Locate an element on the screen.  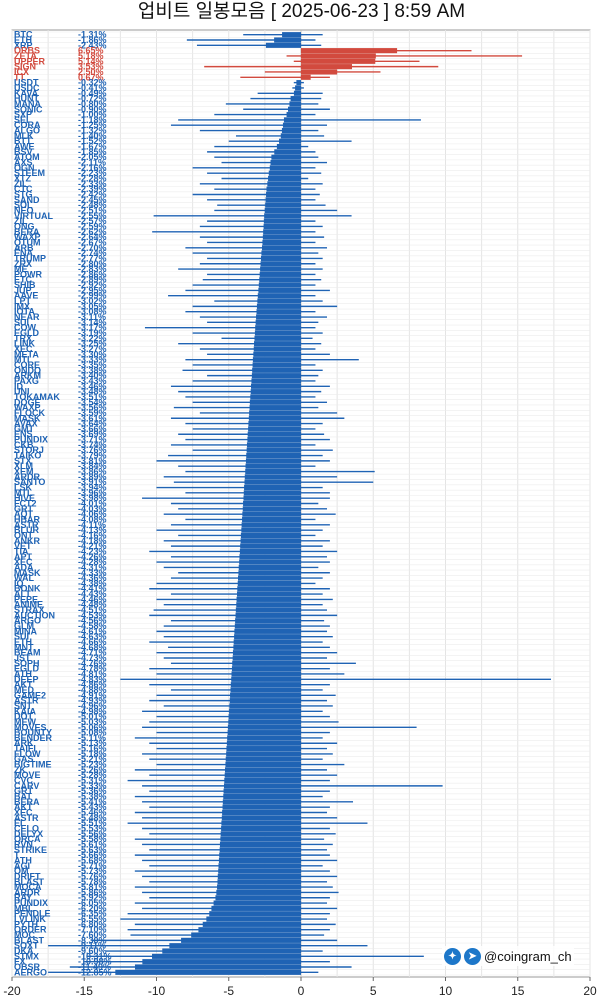
coin-label: SUI is located at coordinates (21, 322).